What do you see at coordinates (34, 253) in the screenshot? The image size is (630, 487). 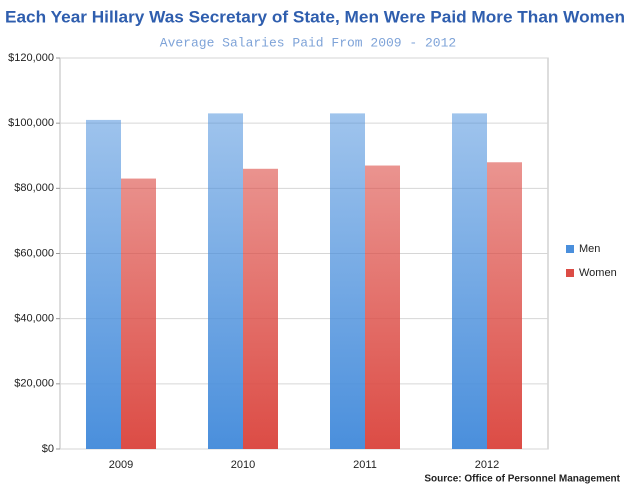 I see `y-tick-label: $60,000` at bounding box center [34, 253].